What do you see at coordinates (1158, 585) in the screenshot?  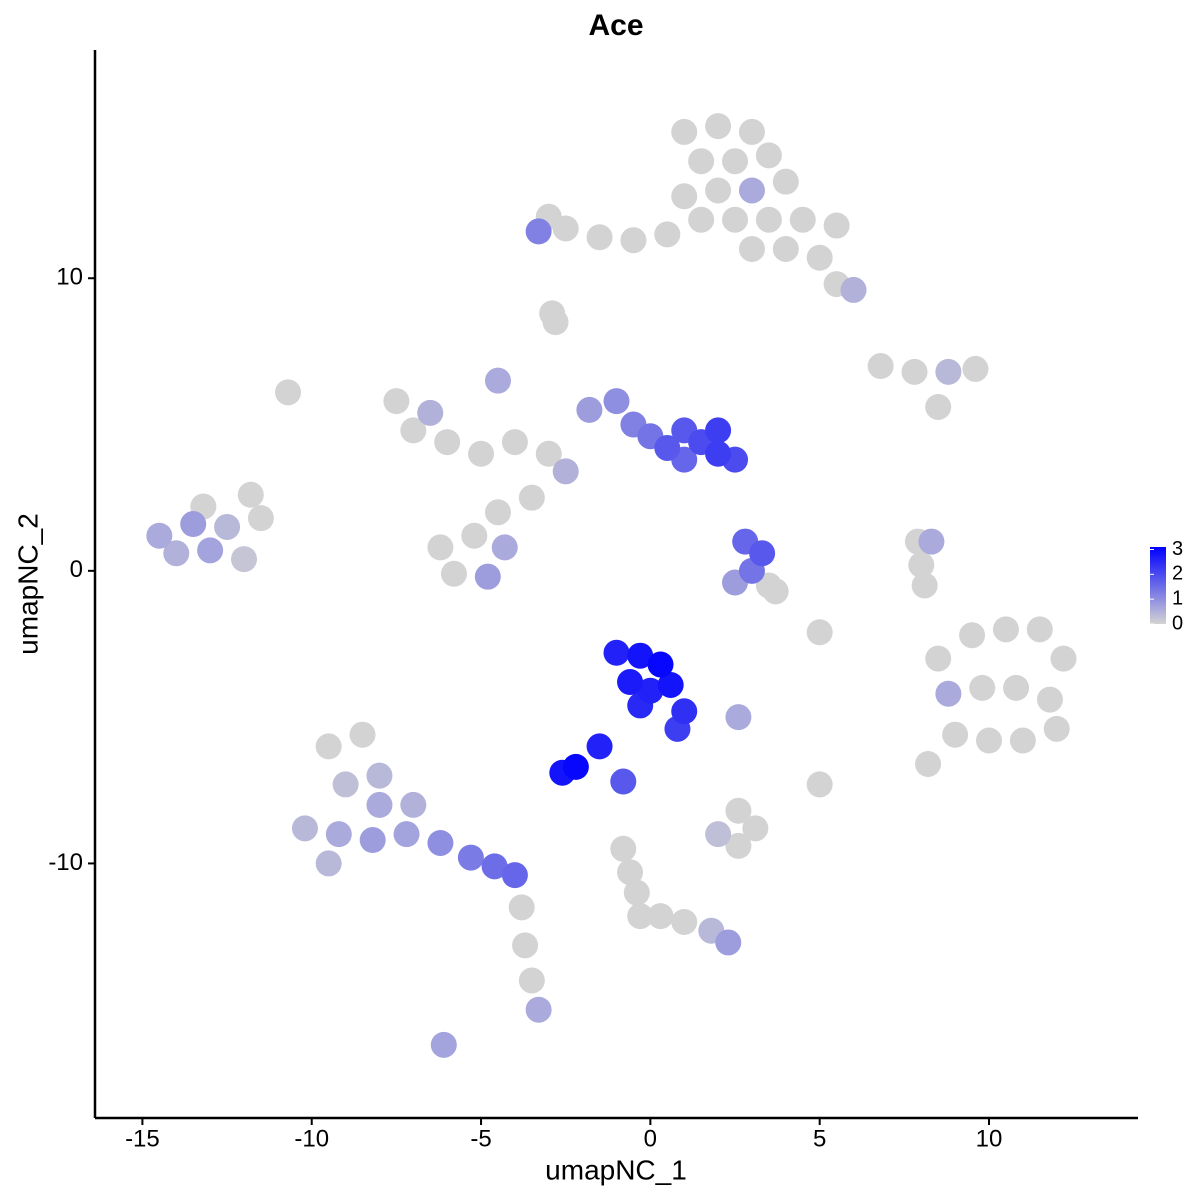 I see `colorbar` at bounding box center [1158, 585].